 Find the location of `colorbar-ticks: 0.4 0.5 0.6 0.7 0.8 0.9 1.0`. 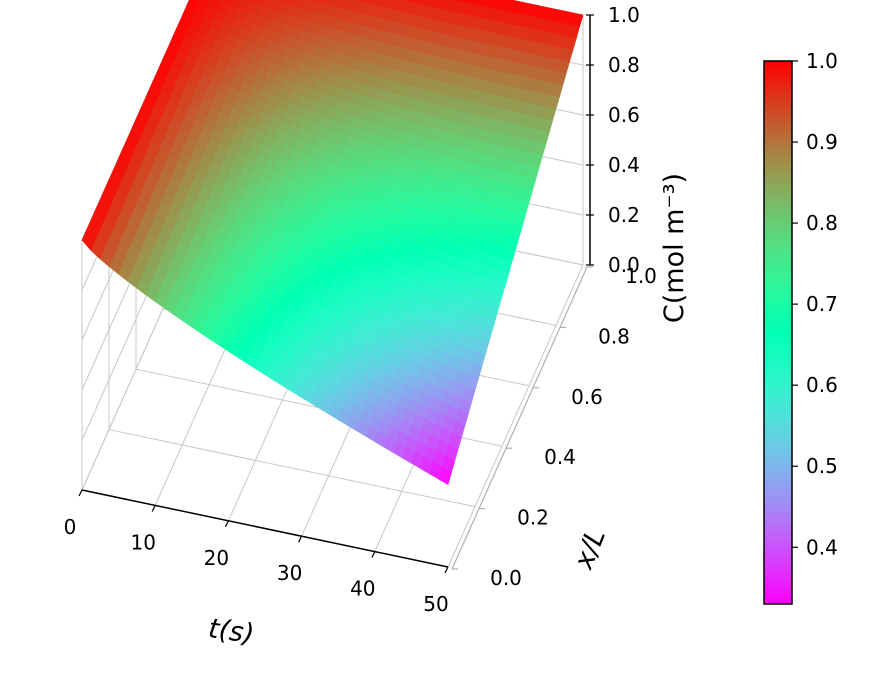

colorbar-ticks: 0.4 0.5 0.6 0.7 0.8 0.9 1.0 is located at coordinates (815, 304).